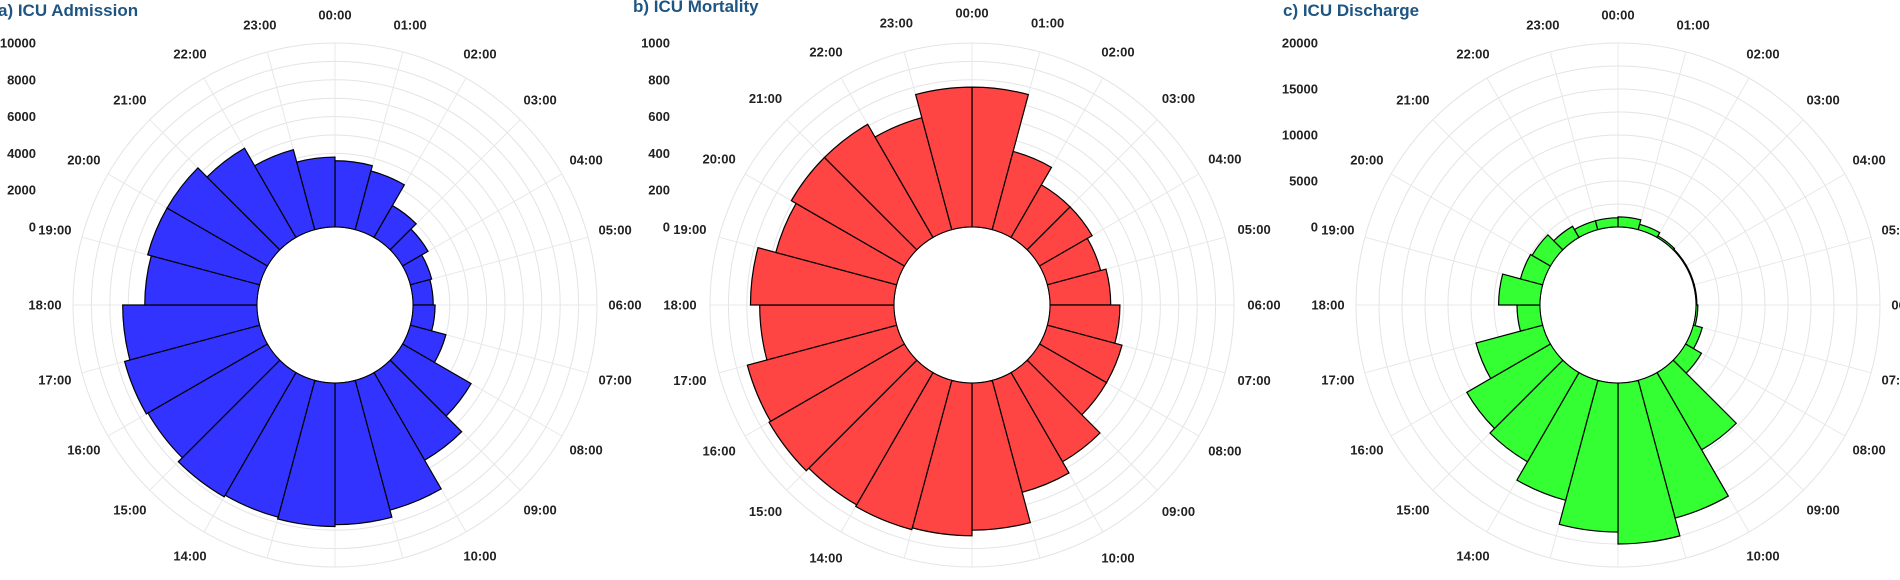  What do you see at coordinates (417, 270) in the screenshot?
I see `bar-04:00` at bounding box center [417, 270].